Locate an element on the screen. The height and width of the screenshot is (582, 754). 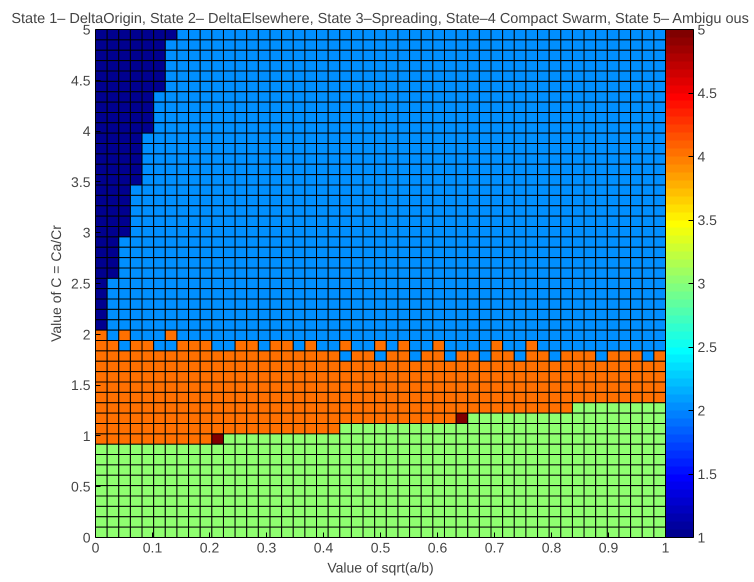
x-tick-label: 0.5 is located at coordinates (380, 548).